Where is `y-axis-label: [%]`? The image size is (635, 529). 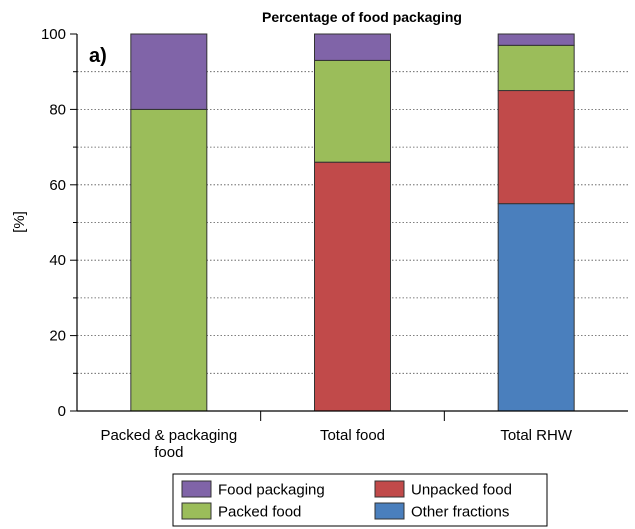 y-axis-label: [%] is located at coordinates (19, 222).